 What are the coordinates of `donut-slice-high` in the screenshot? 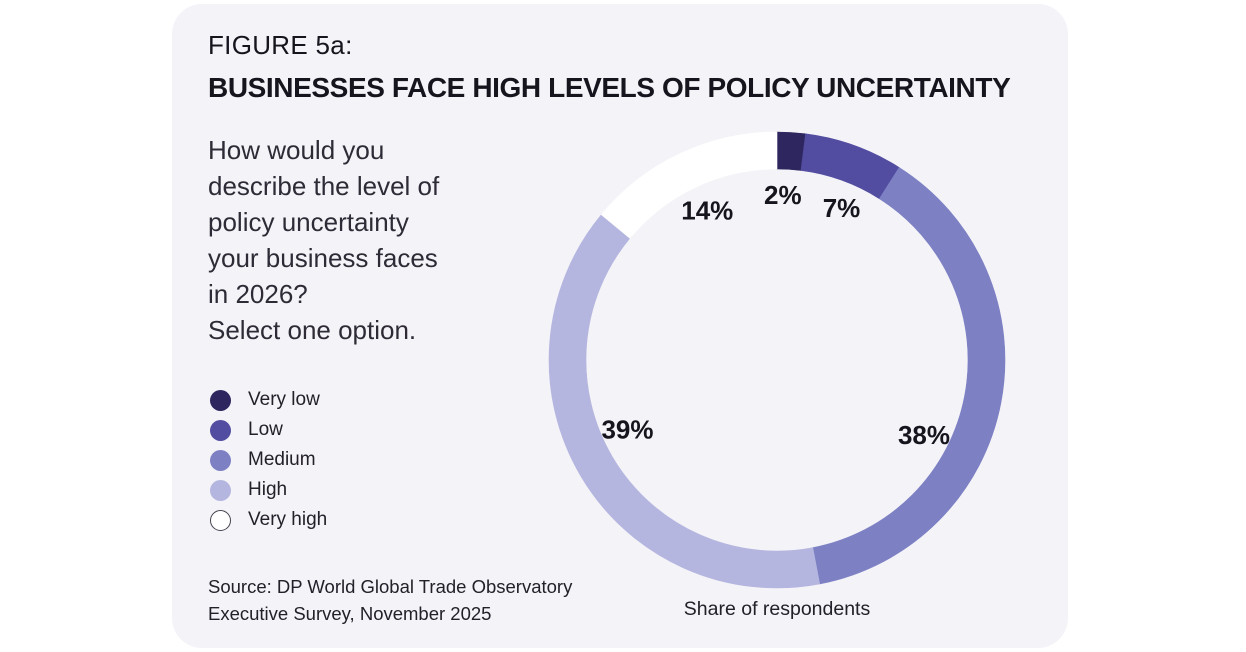 It's located at (684, 401).